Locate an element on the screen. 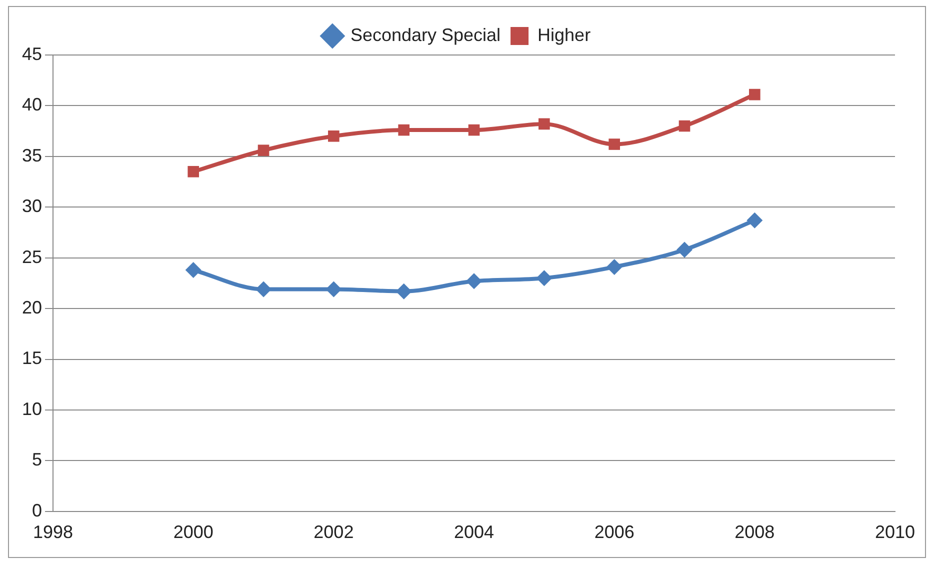 The width and height of the screenshot is (934, 562). y-tick-label: 45 is located at coordinates (32, 54).